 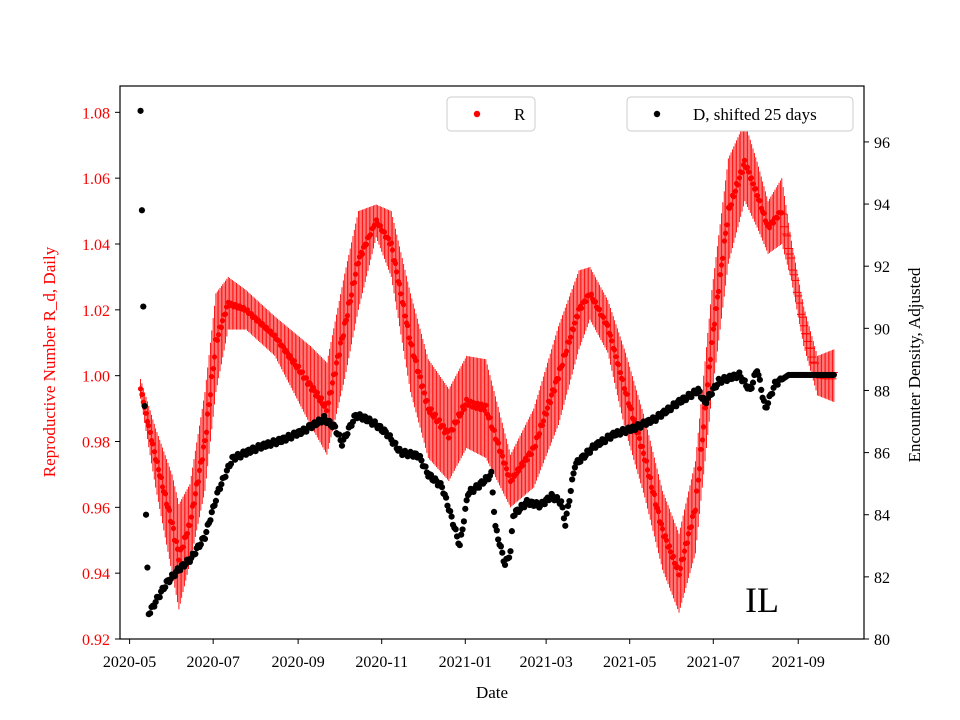 What do you see at coordinates (629, 662) in the screenshot?
I see `x-tick-label: 2021-05` at bounding box center [629, 662].